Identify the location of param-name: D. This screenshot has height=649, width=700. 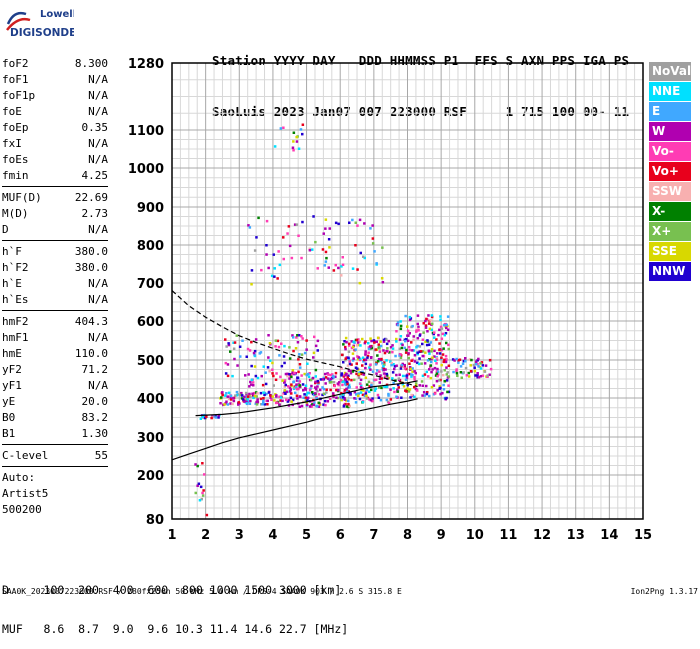
(5, 229).